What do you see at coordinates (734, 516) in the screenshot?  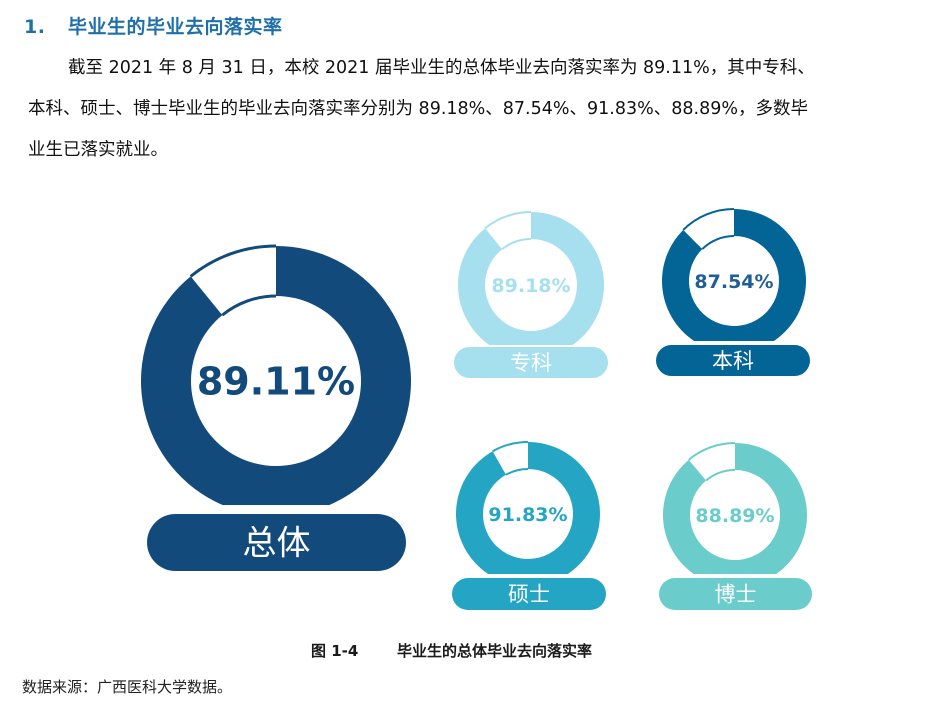 I see `percentage-label: 88.89%` at bounding box center [734, 516].